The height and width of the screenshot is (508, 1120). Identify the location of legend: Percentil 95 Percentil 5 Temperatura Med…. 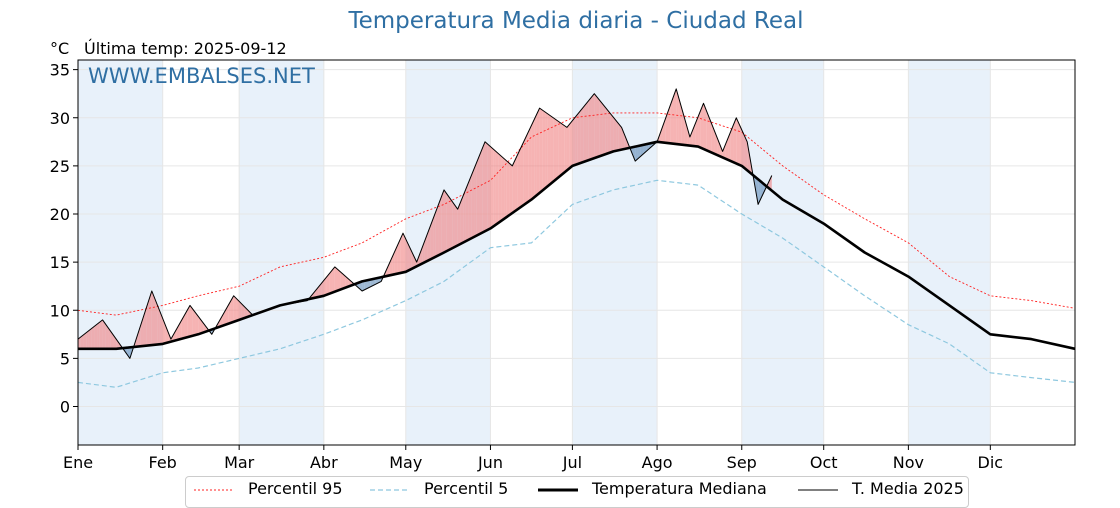
(577, 492).